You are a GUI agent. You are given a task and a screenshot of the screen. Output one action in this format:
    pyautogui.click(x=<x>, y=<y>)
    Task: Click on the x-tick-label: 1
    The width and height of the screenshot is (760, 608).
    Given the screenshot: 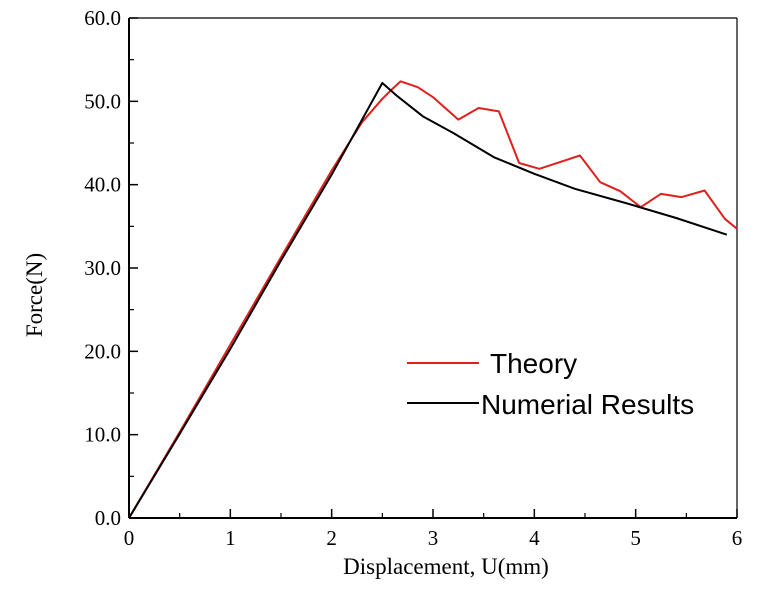 What is the action you would take?
    pyautogui.click(x=230, y=538)
    